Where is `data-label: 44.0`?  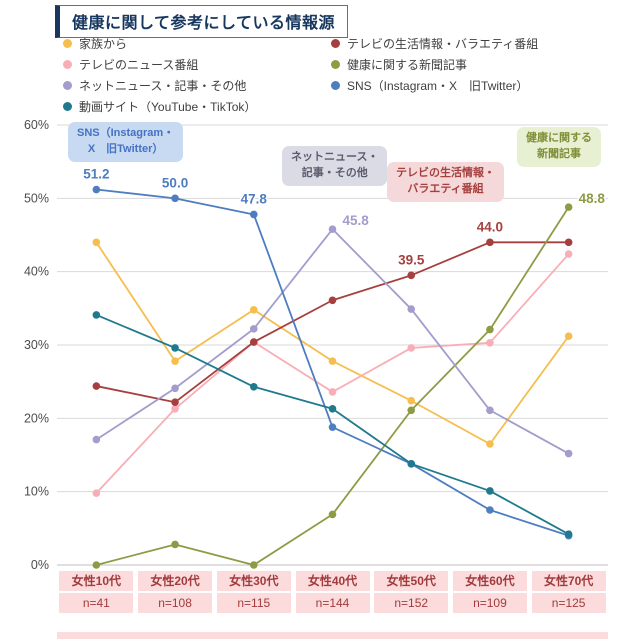
data-label: 44.0 is located at coordinates (490, 226).